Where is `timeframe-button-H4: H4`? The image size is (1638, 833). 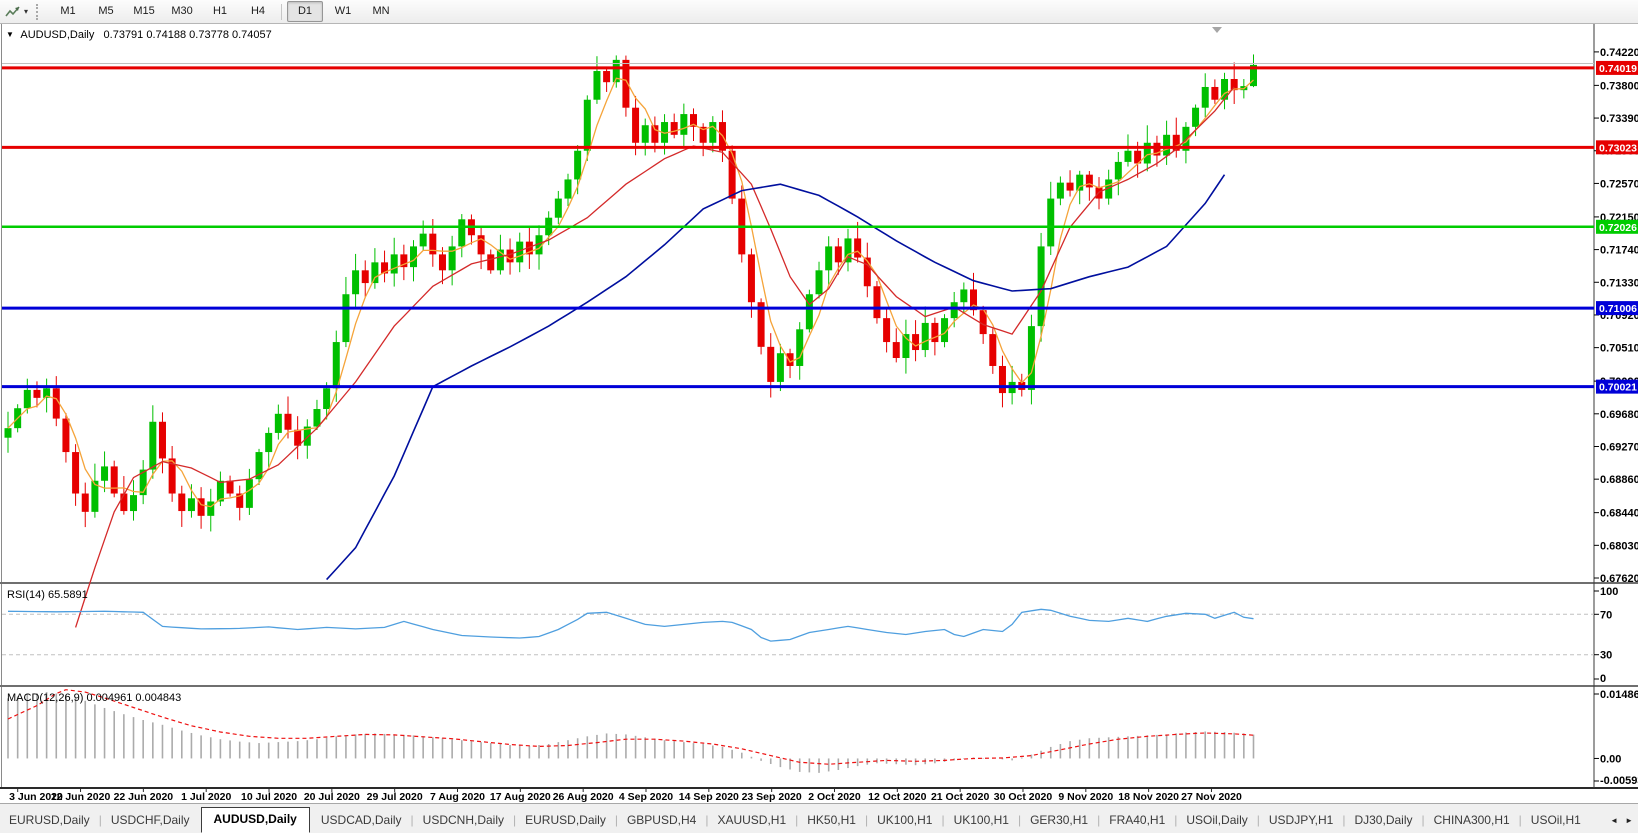
timeframe-button-H4: H4 is located at coordinates (258, 11).